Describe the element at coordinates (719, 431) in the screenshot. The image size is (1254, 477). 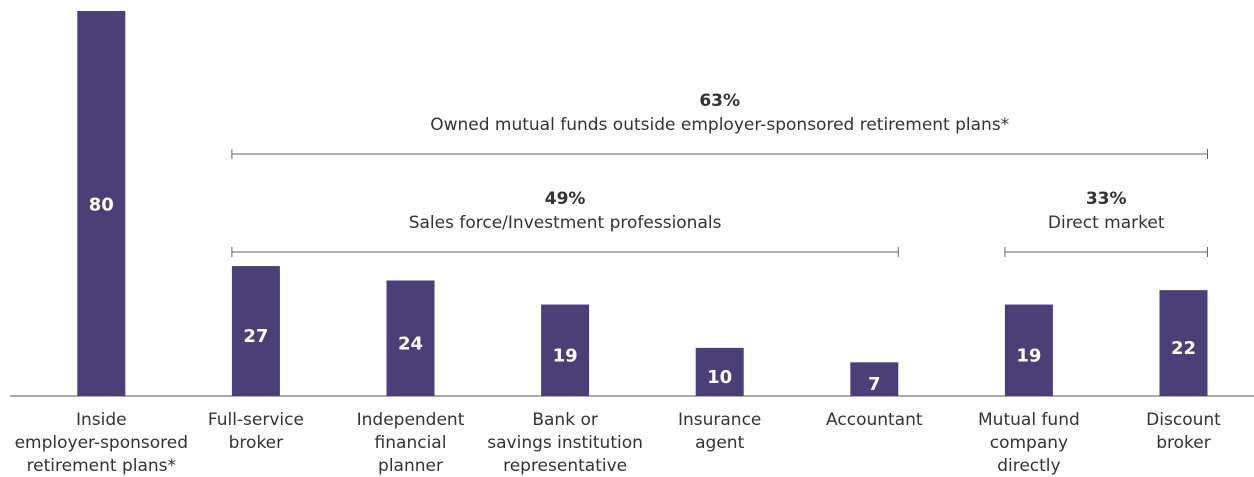
I see `x-tick-label: Insurance agent` at that location.